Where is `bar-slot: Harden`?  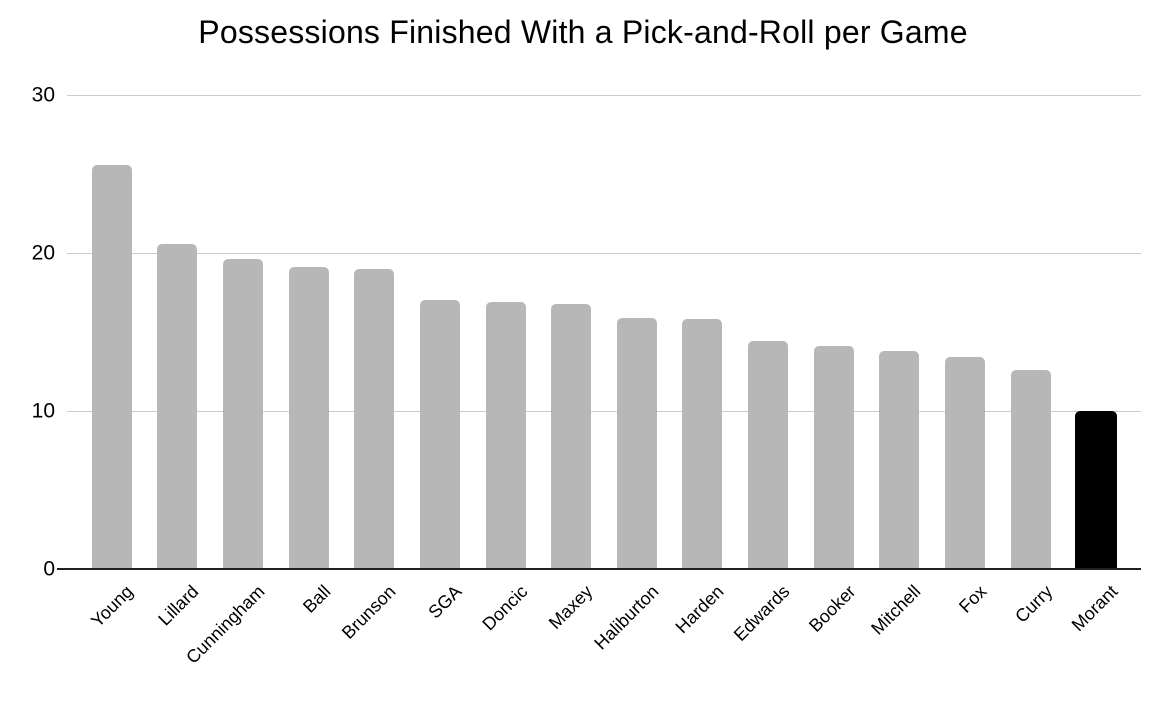 bar-slot: Harden is located at coordinates (703, 366).